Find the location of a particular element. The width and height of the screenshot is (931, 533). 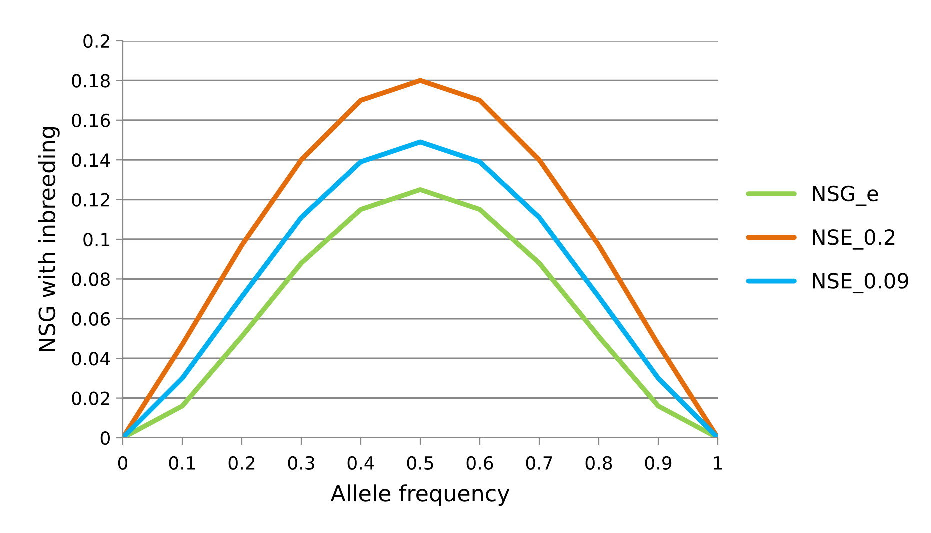

x-tick-label: 0.7 is located at coordinates (539, 463).